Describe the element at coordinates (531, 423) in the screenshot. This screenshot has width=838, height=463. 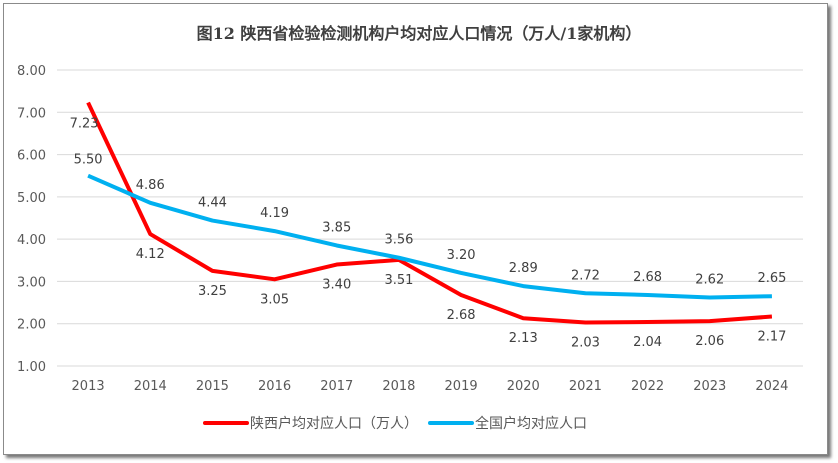
I see `legend-label: 全国户均对应人口` at that location.